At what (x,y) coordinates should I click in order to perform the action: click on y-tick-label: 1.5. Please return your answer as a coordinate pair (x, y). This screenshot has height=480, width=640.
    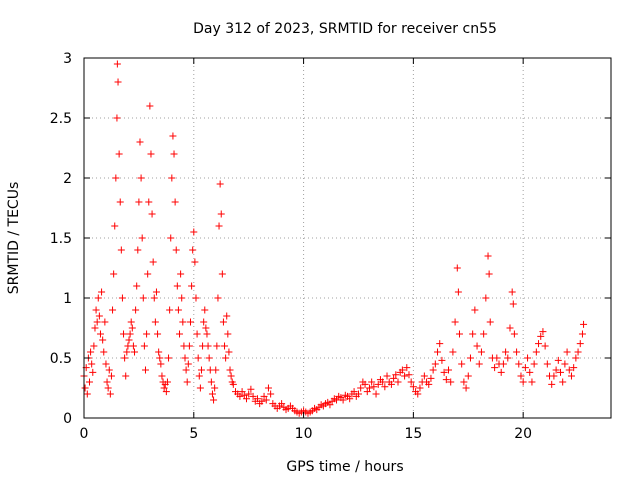
    Looking at the image, I should click on (61, 239).